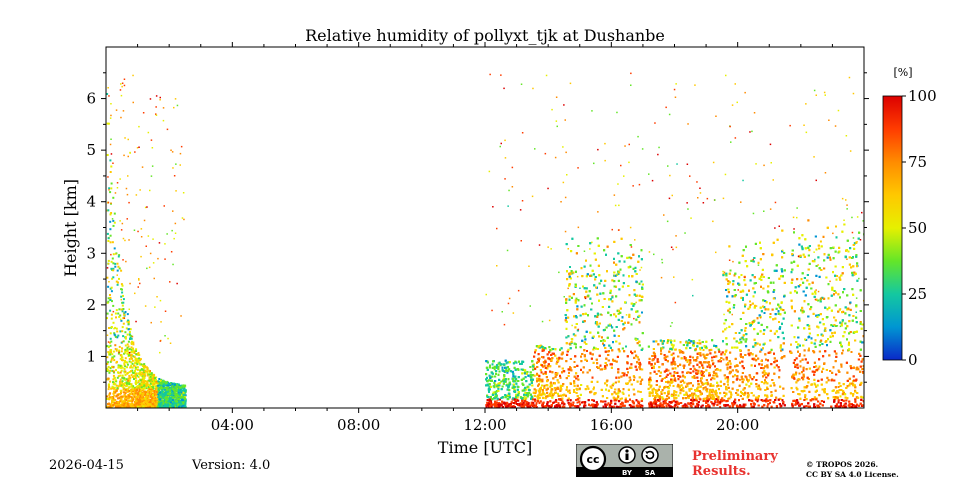 This screenshot has height=480, width=960. Describe the element at coordinates (922, 96) in the screenshot. I see `colorbar-tick-label: 100` at that location.